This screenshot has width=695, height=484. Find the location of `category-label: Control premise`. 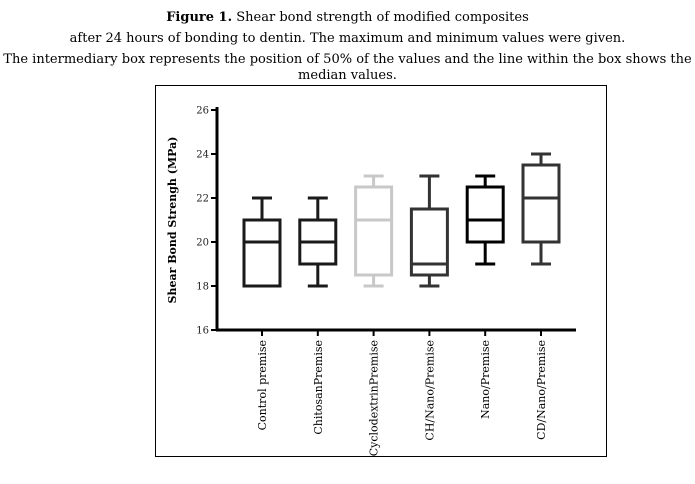

category-label: Control premise is located at coordinates (262, 385).